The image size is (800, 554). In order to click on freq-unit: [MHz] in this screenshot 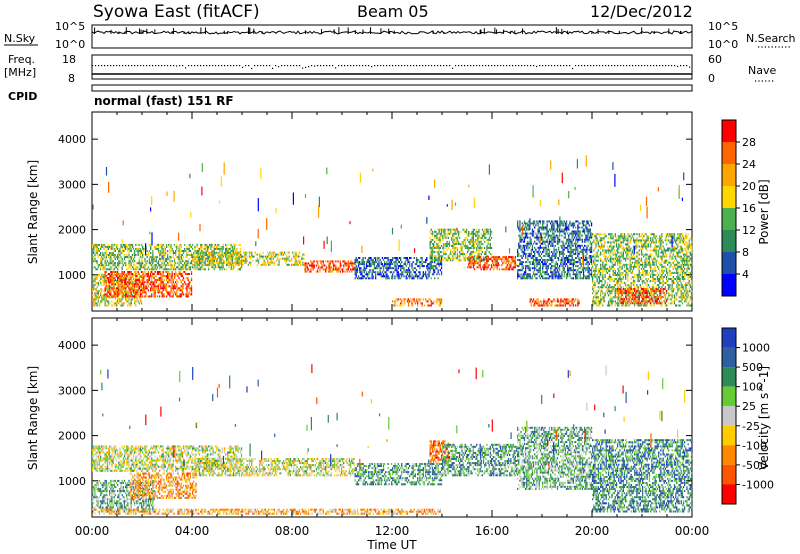, I will do `click(20, 72)`.